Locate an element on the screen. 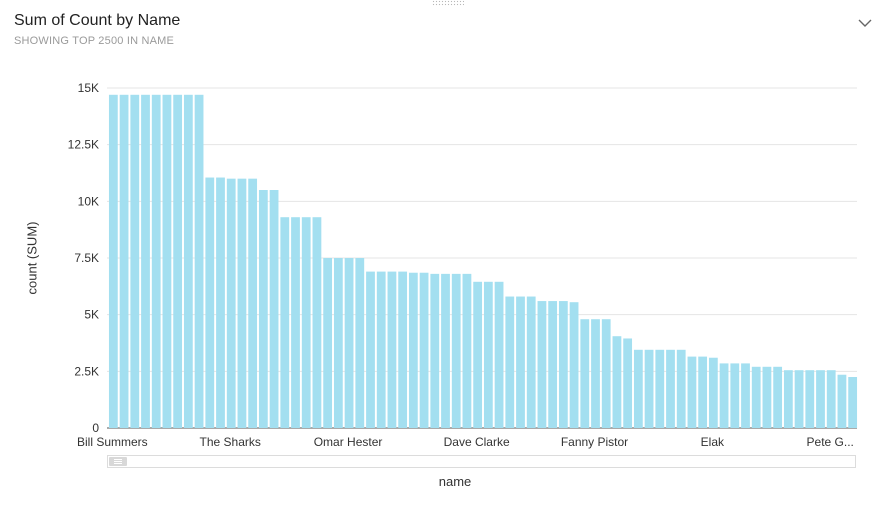 Image resolution: width=890 pixels, height=506 pixels. x-tick-label: The Sharks is located at coordinates (230, 442).